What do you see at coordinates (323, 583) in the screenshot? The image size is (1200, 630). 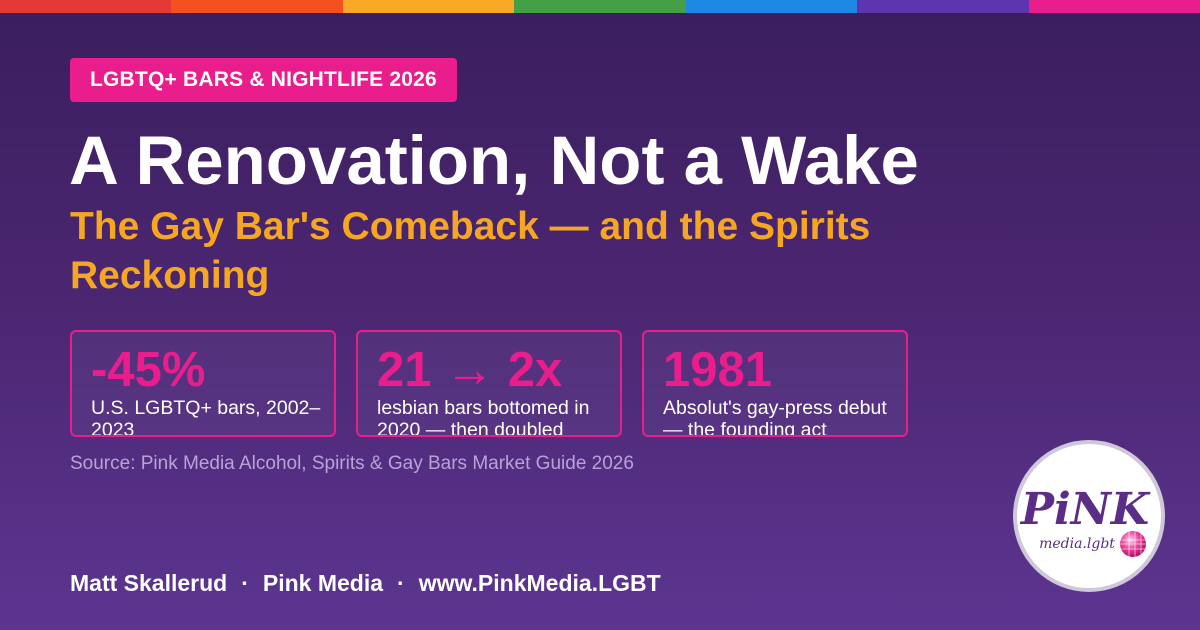 I see `footer-company: Pink Media` at bounding box center [323, 583].